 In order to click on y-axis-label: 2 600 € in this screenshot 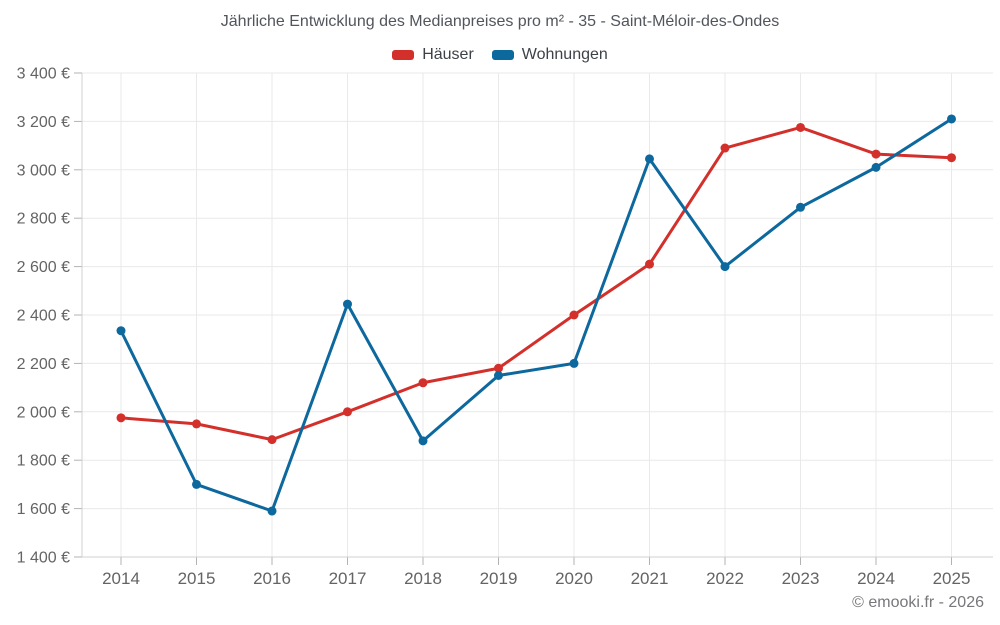, I will do `click(43, 267)`.